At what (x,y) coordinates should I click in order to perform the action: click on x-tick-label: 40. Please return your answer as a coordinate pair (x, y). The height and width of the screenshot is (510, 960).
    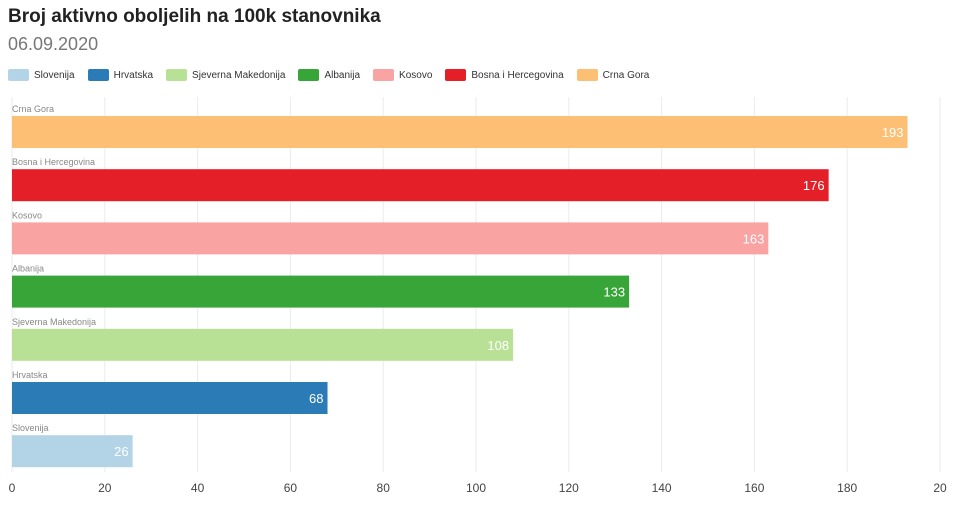
    Looking at the image, I should click on (198, 488).